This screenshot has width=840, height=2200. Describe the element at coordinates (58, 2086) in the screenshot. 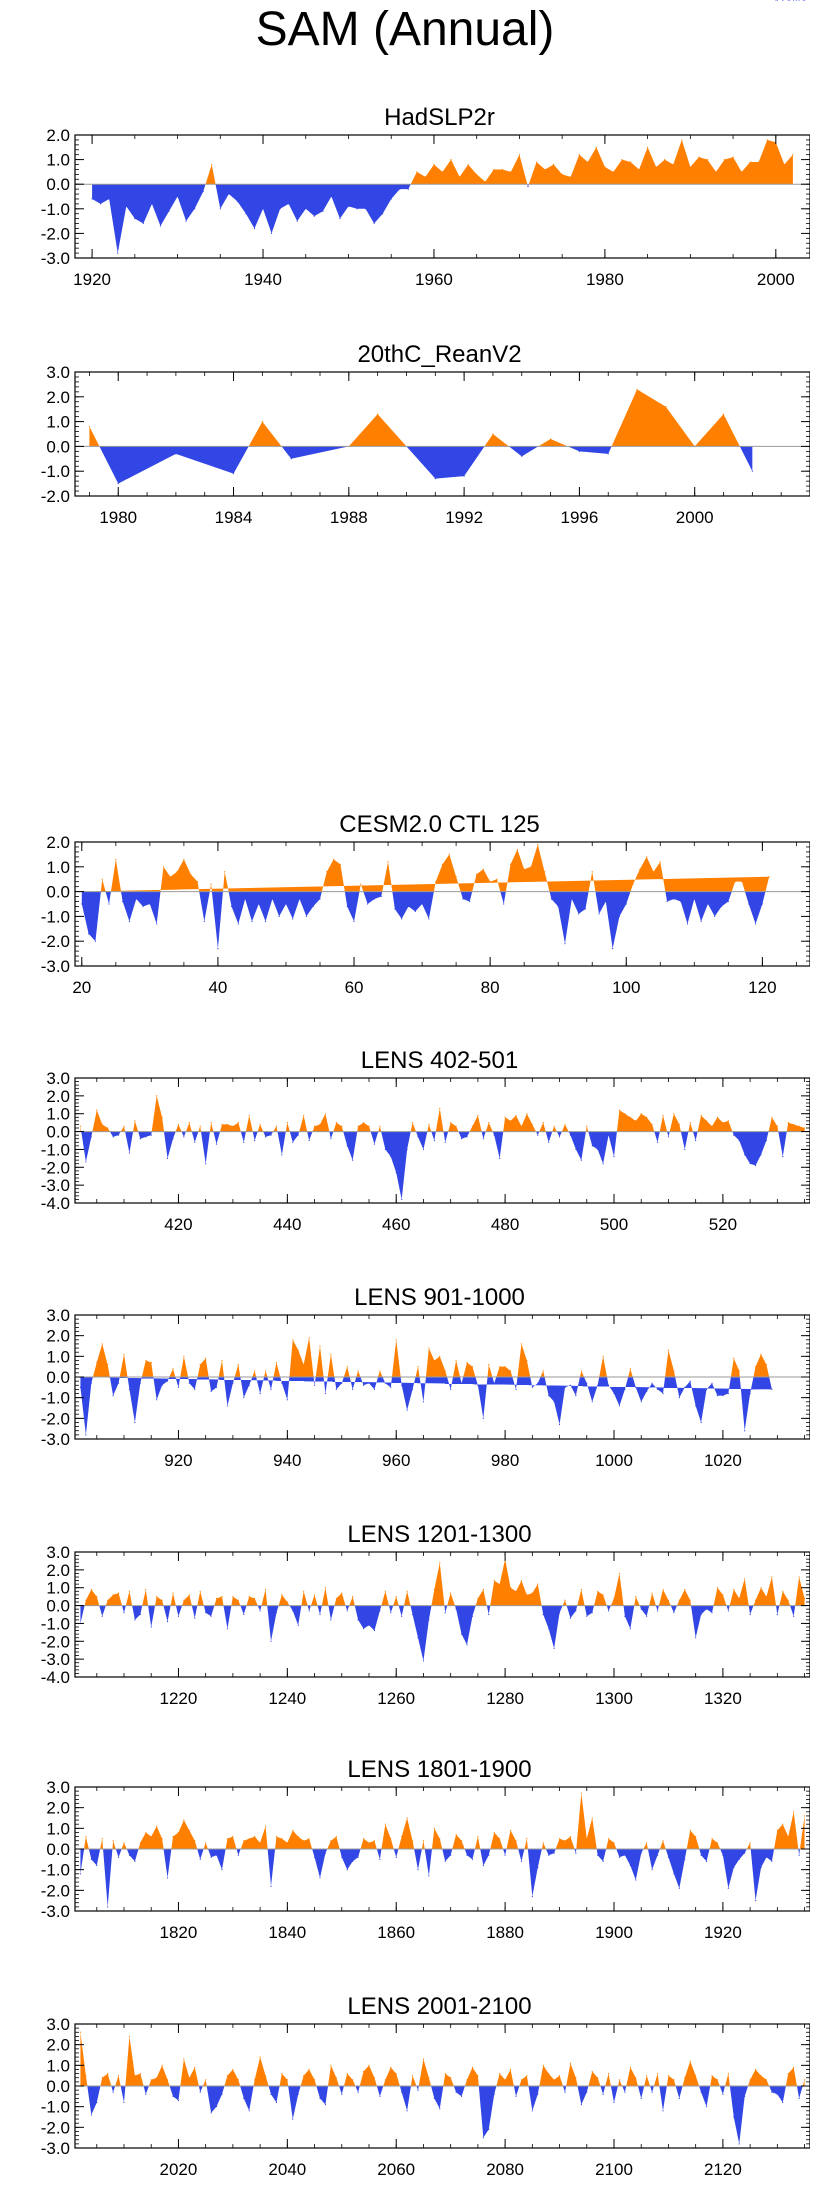

I see `y-tick-label: 0.0` at that location.